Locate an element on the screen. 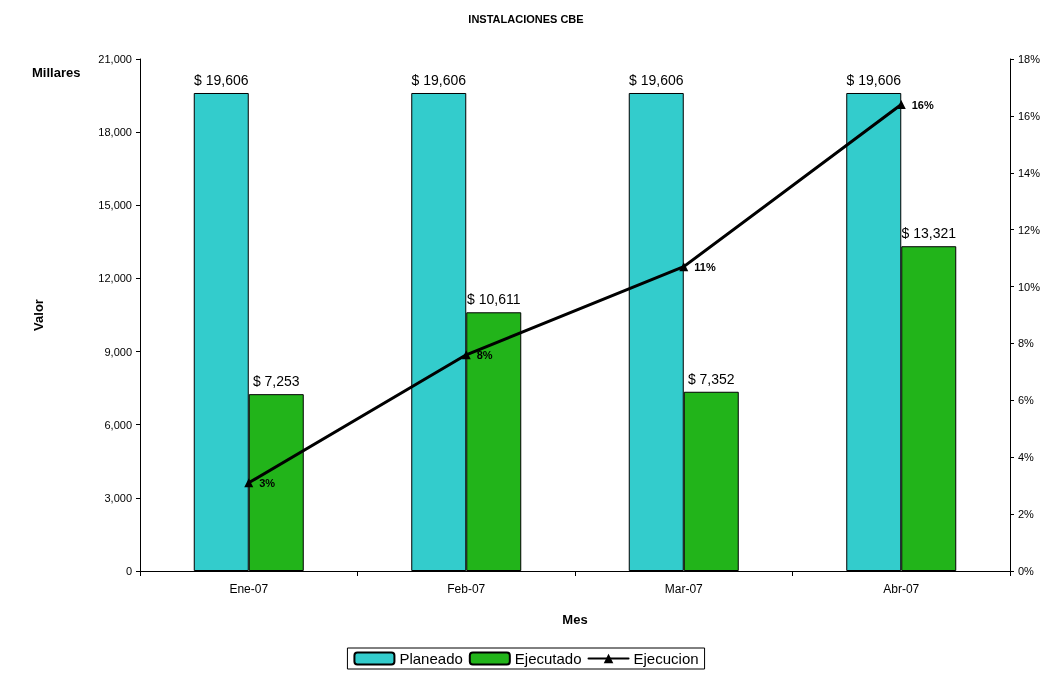  y2-tick-label: 10% is located at coordinates (1029, 286).